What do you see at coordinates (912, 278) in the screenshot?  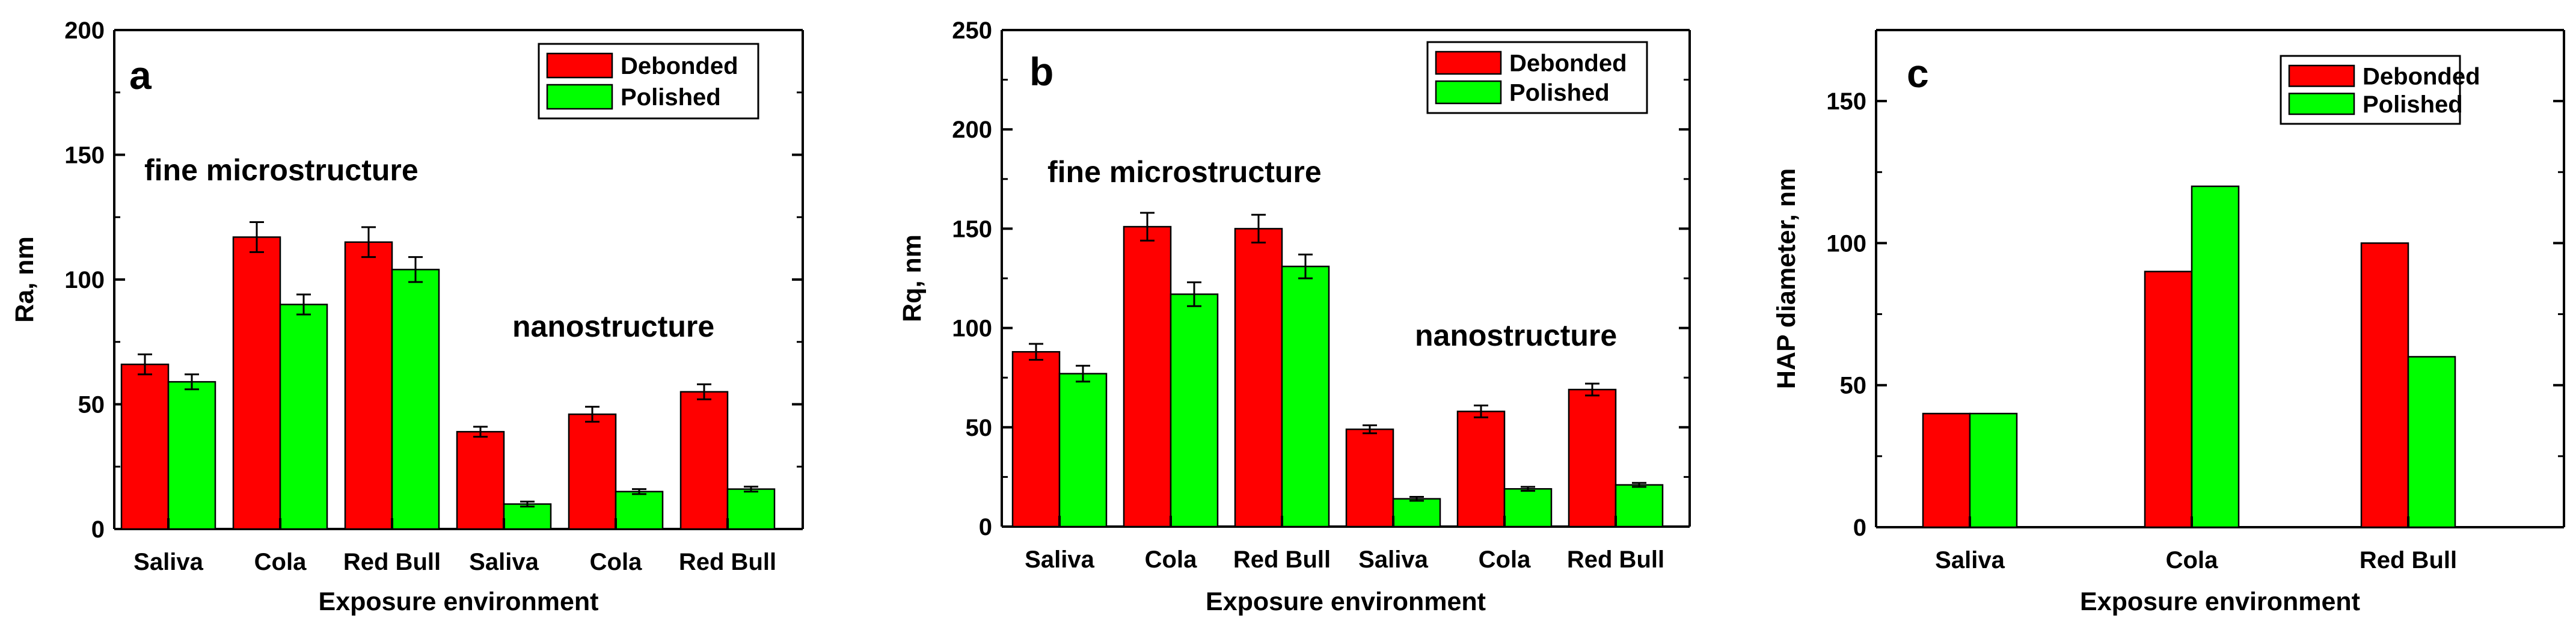 I see `y-axis-title: Rq, nm` at bounding box center [912, 278].